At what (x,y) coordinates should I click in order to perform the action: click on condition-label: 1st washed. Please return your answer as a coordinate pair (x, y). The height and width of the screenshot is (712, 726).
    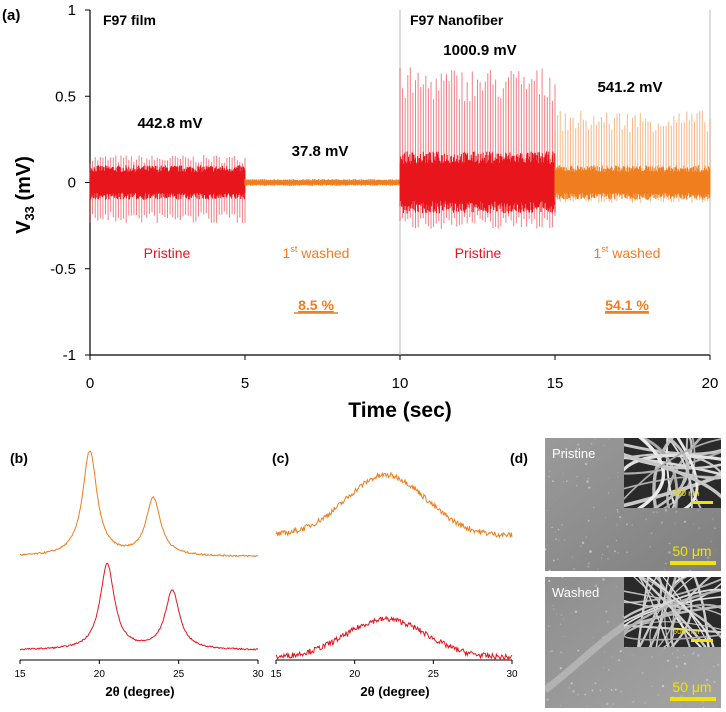
    Looking at the image, I should click on (627, 252).